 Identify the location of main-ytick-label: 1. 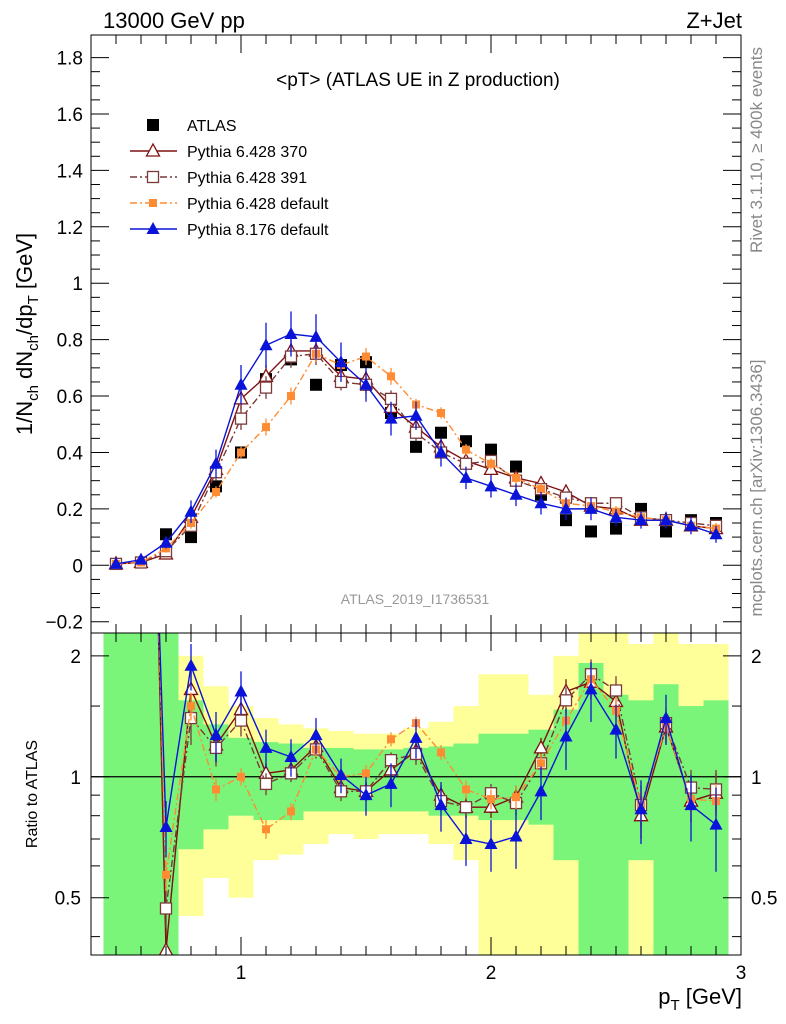
(77, 284).